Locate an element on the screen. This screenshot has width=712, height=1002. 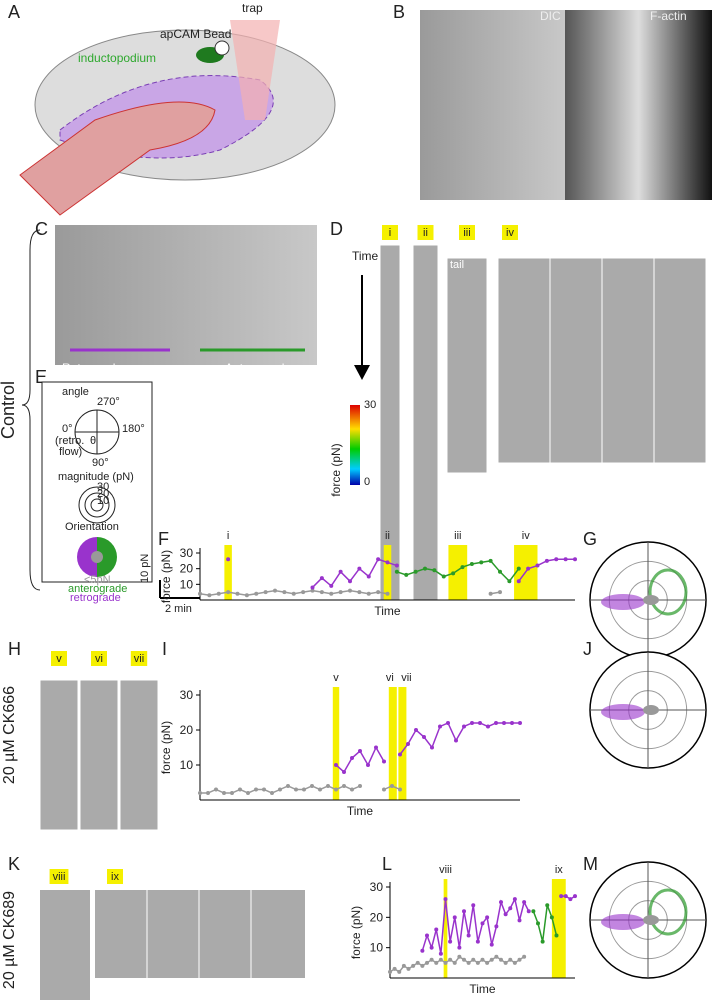
band-label: vii is located at coordinates (406, 678).